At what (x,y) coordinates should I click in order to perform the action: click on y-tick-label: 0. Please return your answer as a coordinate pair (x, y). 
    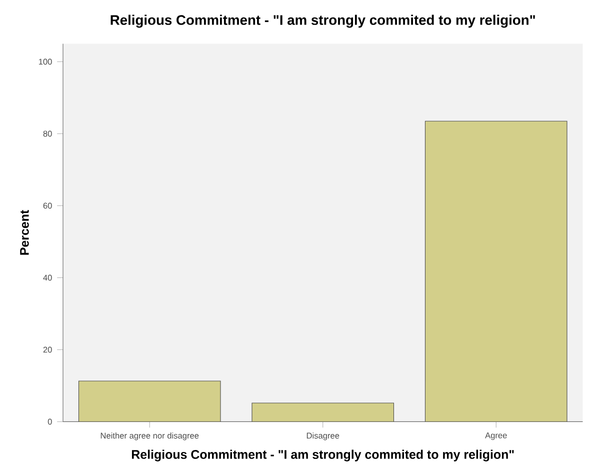
    Looking at the image, I should click on (50, 421).